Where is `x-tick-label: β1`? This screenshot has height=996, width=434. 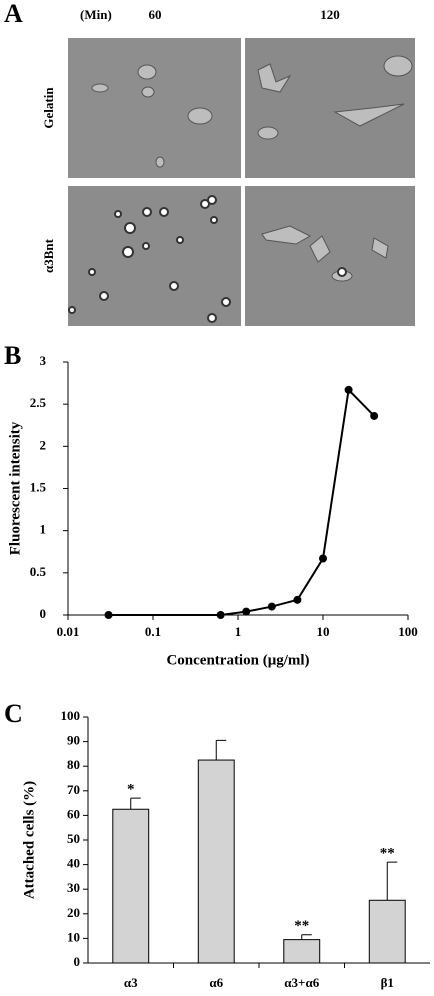
x-tick-label: β1 is located at coordinates (387, 982).